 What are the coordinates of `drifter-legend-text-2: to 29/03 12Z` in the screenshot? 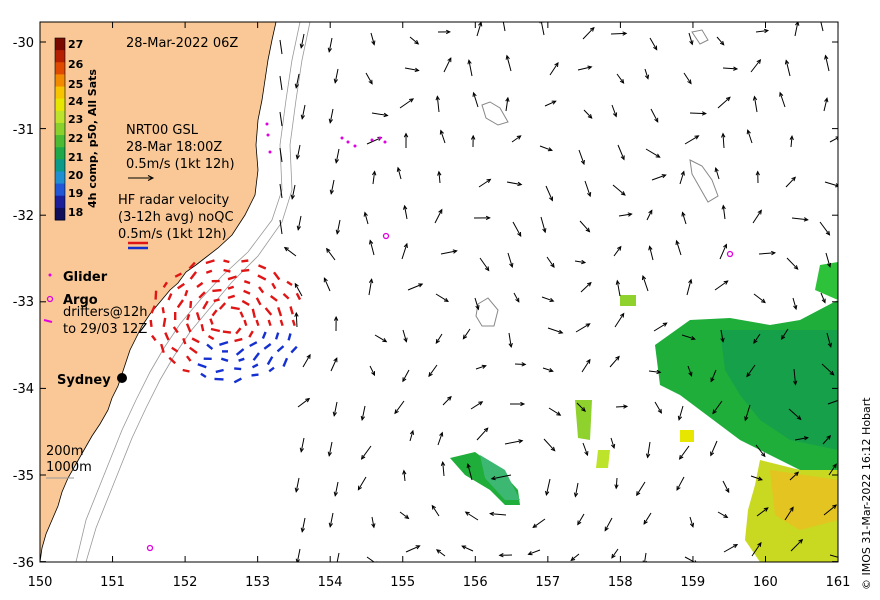 It's located at (105, 329).